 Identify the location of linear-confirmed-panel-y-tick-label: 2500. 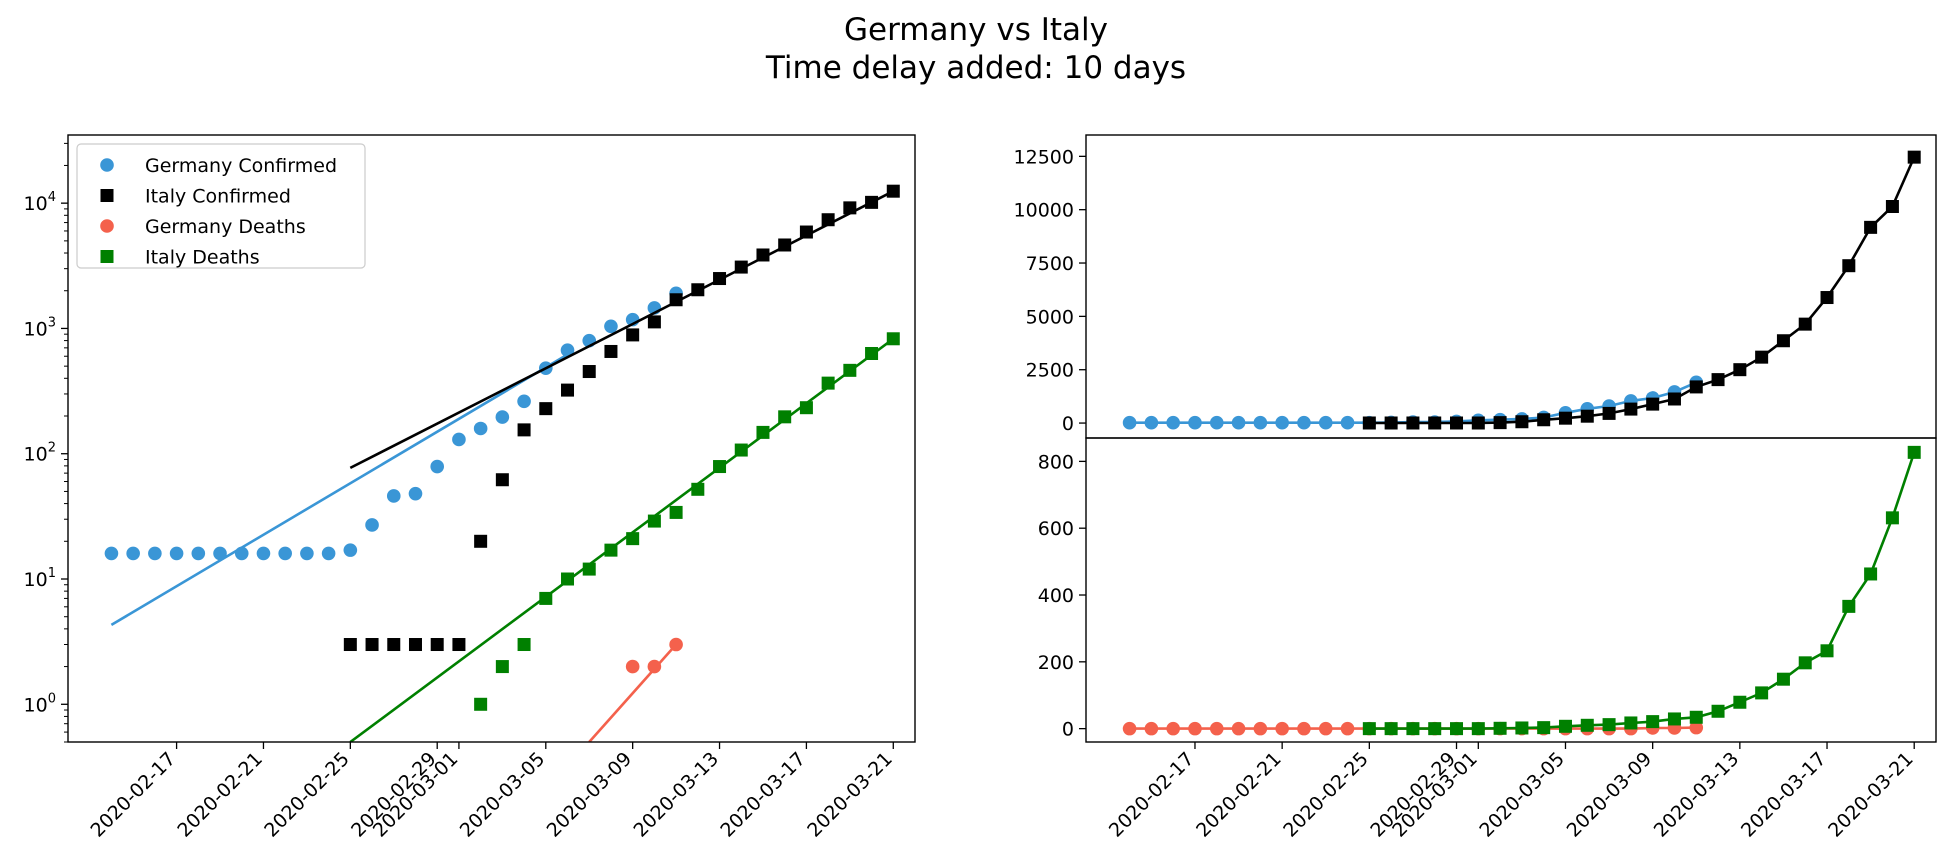
(1050, 371).